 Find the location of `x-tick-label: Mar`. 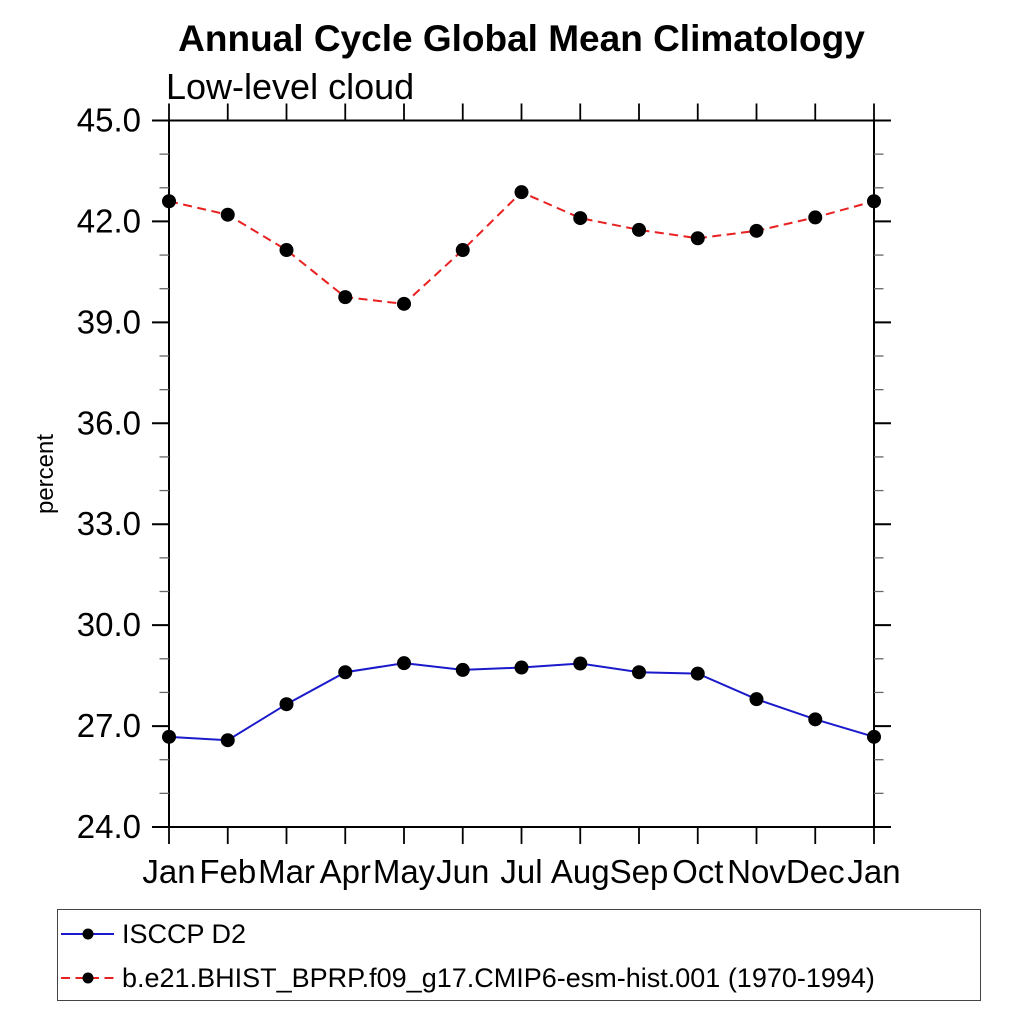

x-tick-label: Mar is located at coordinates (286, 871).